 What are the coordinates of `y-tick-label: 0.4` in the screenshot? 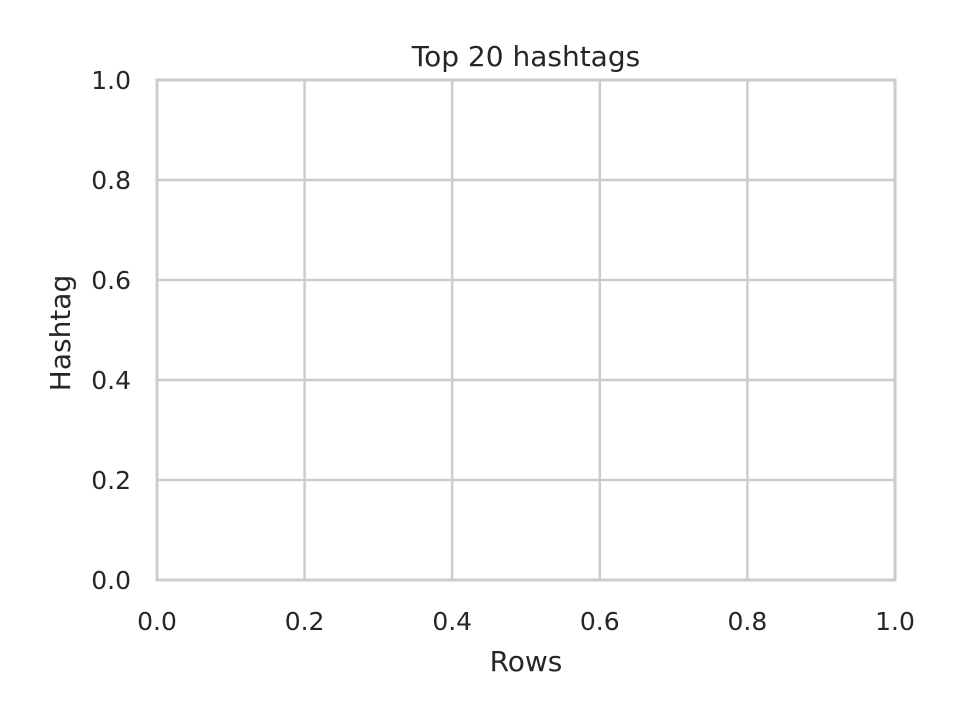 It's located at (111, 380).